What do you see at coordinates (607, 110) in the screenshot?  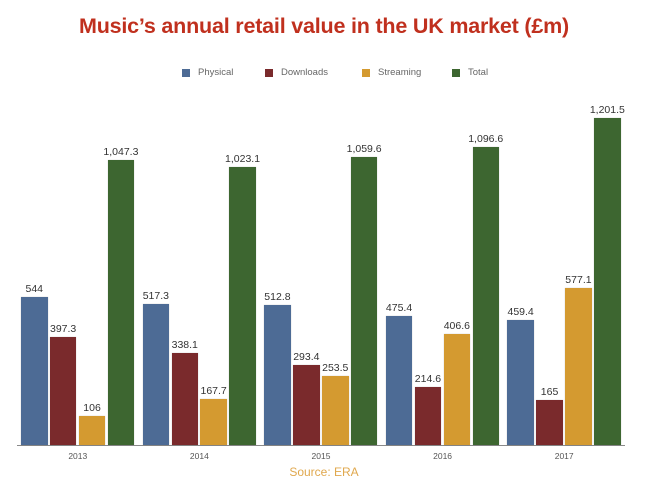 I see `bar-value-label: 1,201.5` at bounding box center [607, 110].